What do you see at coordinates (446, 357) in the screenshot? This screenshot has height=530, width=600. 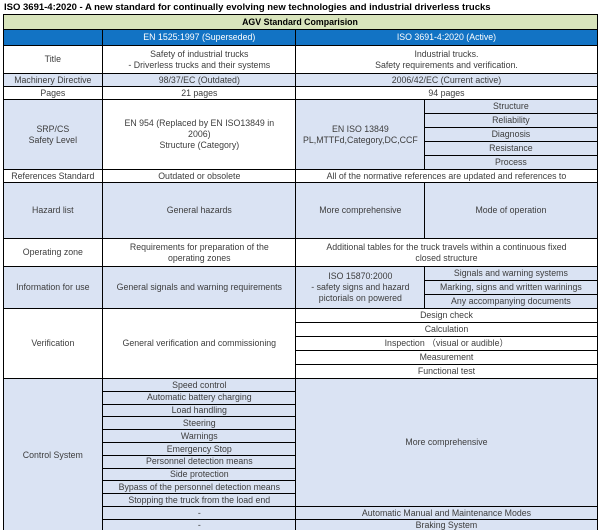 I see `cell-verification-item-3: Measurement` at bounding box center [446, 357].